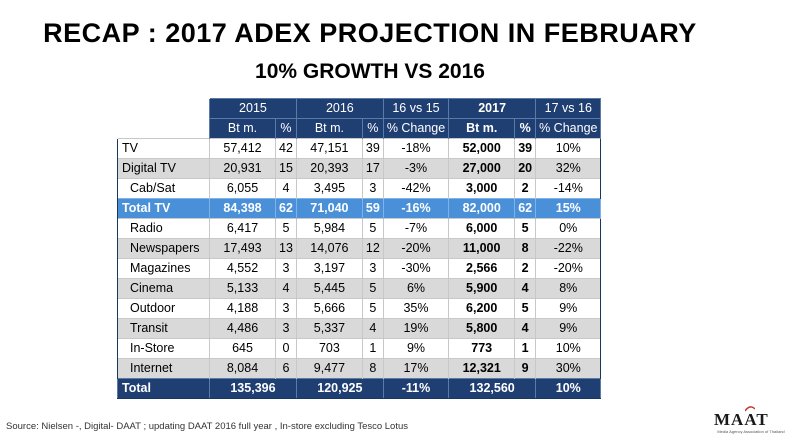 Image resolution: width=800 pixels, height=440 pixels. I want to click on cell-change-1615: -7%, so click(415, 228).